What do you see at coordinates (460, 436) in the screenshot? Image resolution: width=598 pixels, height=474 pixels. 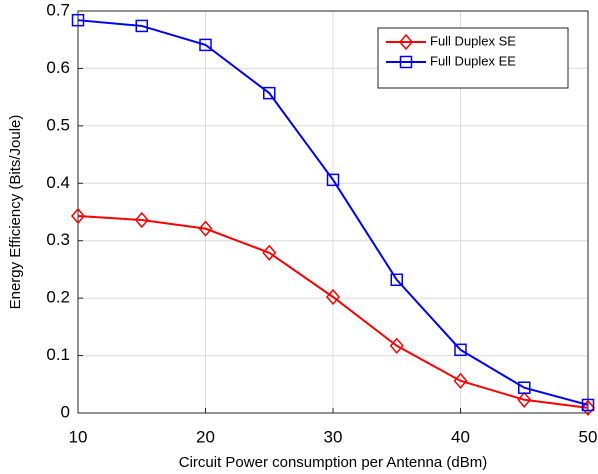 I see `x-tick-label: 40` at bounding box center [460, 436].